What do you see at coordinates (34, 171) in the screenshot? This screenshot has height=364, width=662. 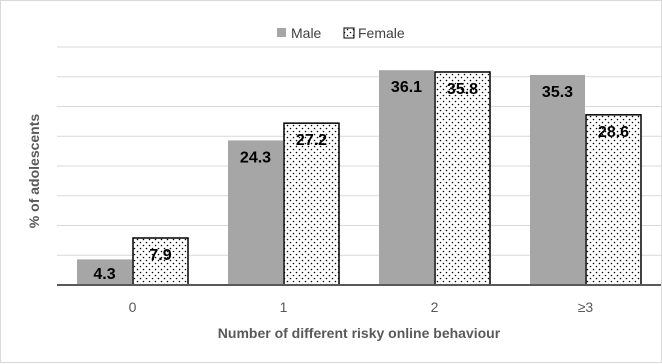 I see `y-axis-title: % of adolescents` at bounding box center [34, 171].